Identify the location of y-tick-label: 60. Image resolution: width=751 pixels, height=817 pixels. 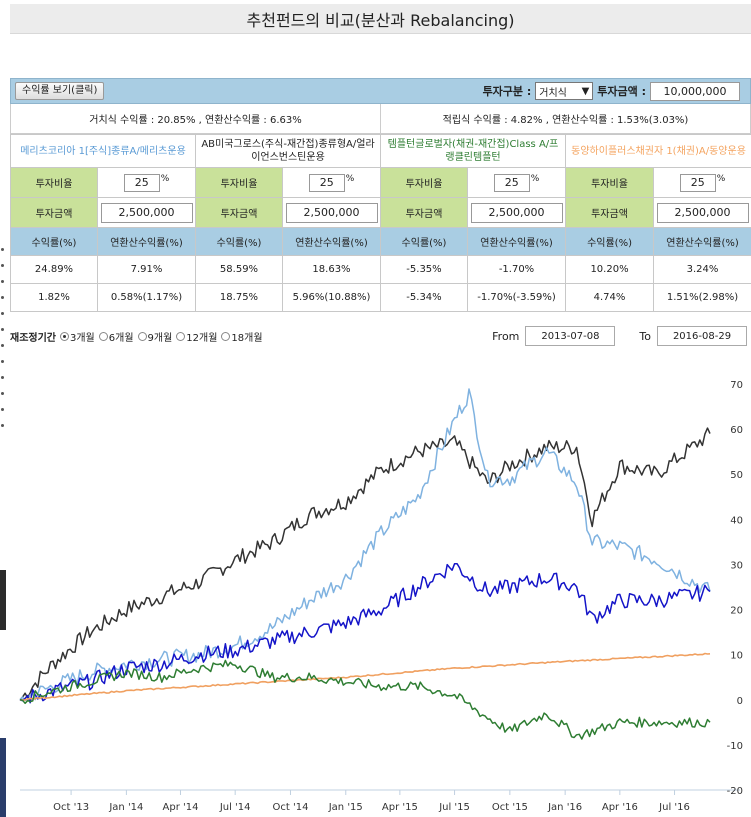
(736, 430).